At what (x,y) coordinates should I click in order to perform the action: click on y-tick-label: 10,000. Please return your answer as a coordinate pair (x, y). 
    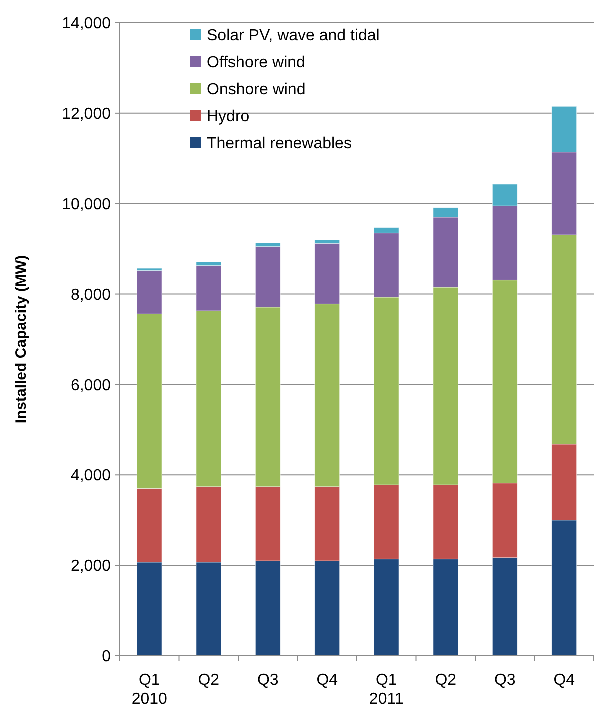
    Looking at the image, I should click on (87, 205).